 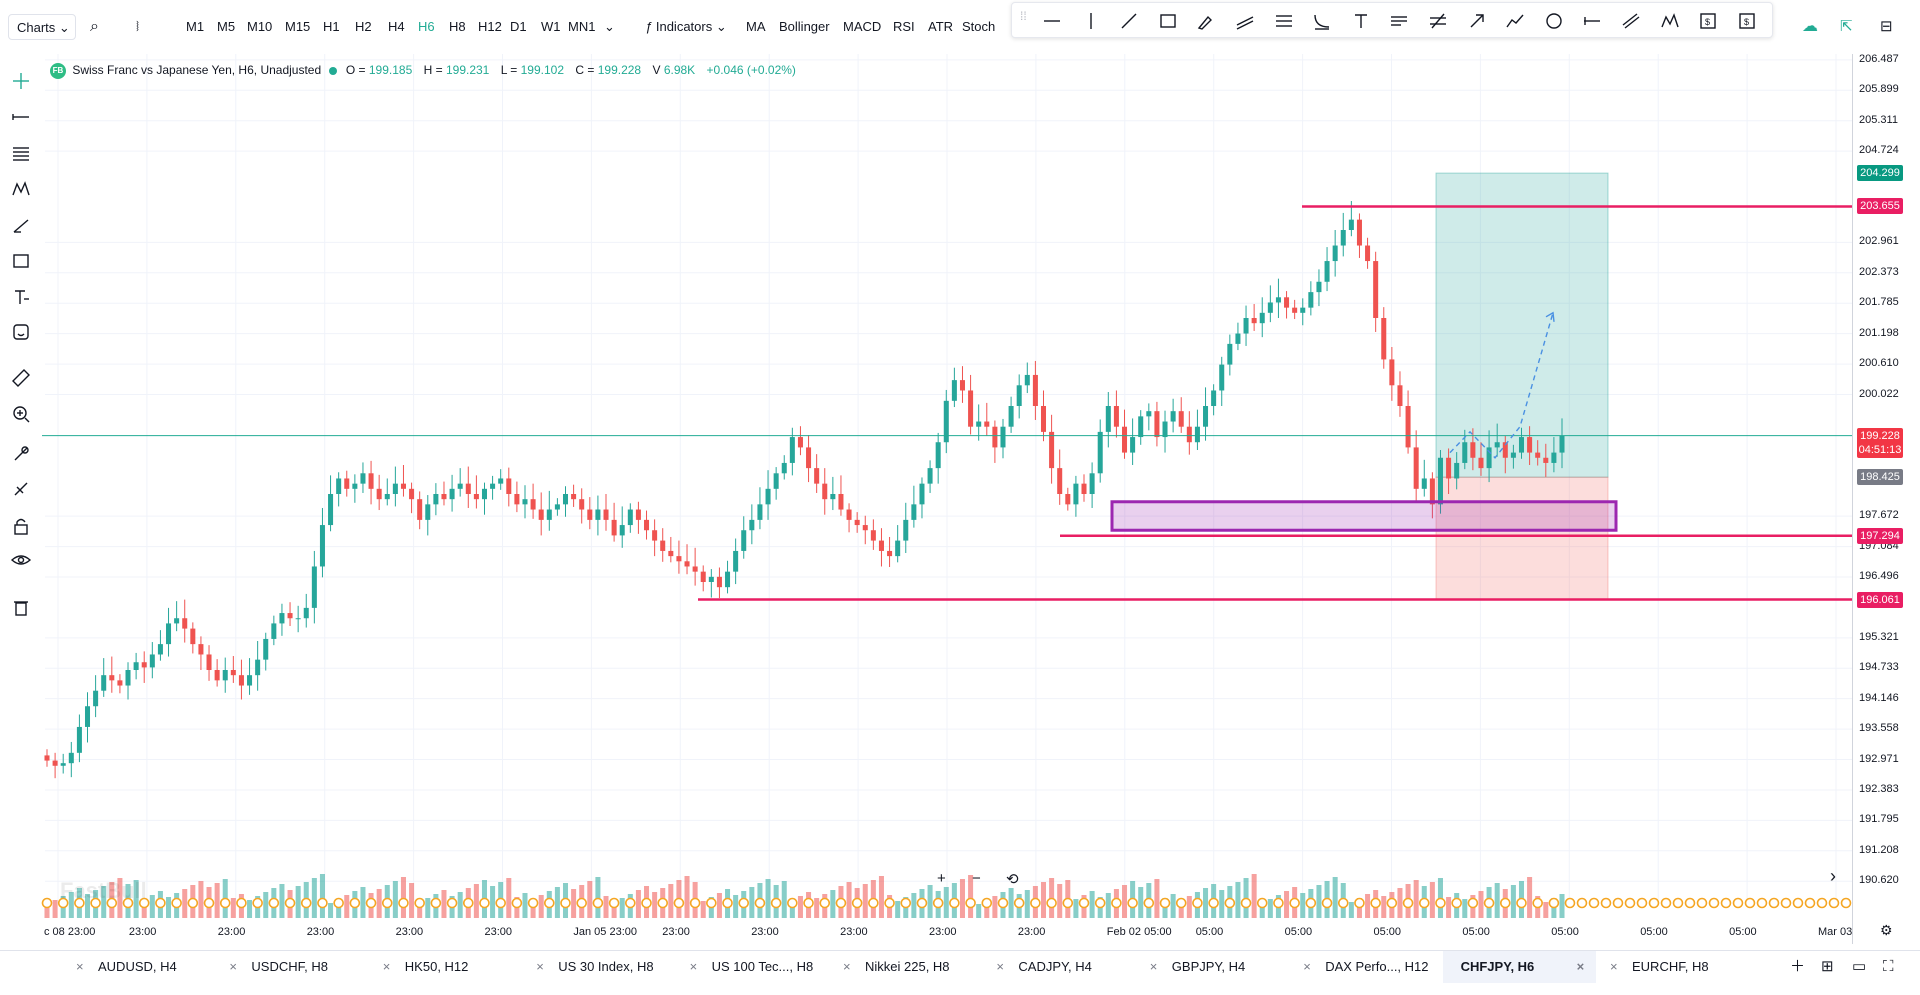 What do you see at coordinates (1833, 876) in the screenshot?
I see `scroll-right-button: ›` at bounding box center [1833, 876].